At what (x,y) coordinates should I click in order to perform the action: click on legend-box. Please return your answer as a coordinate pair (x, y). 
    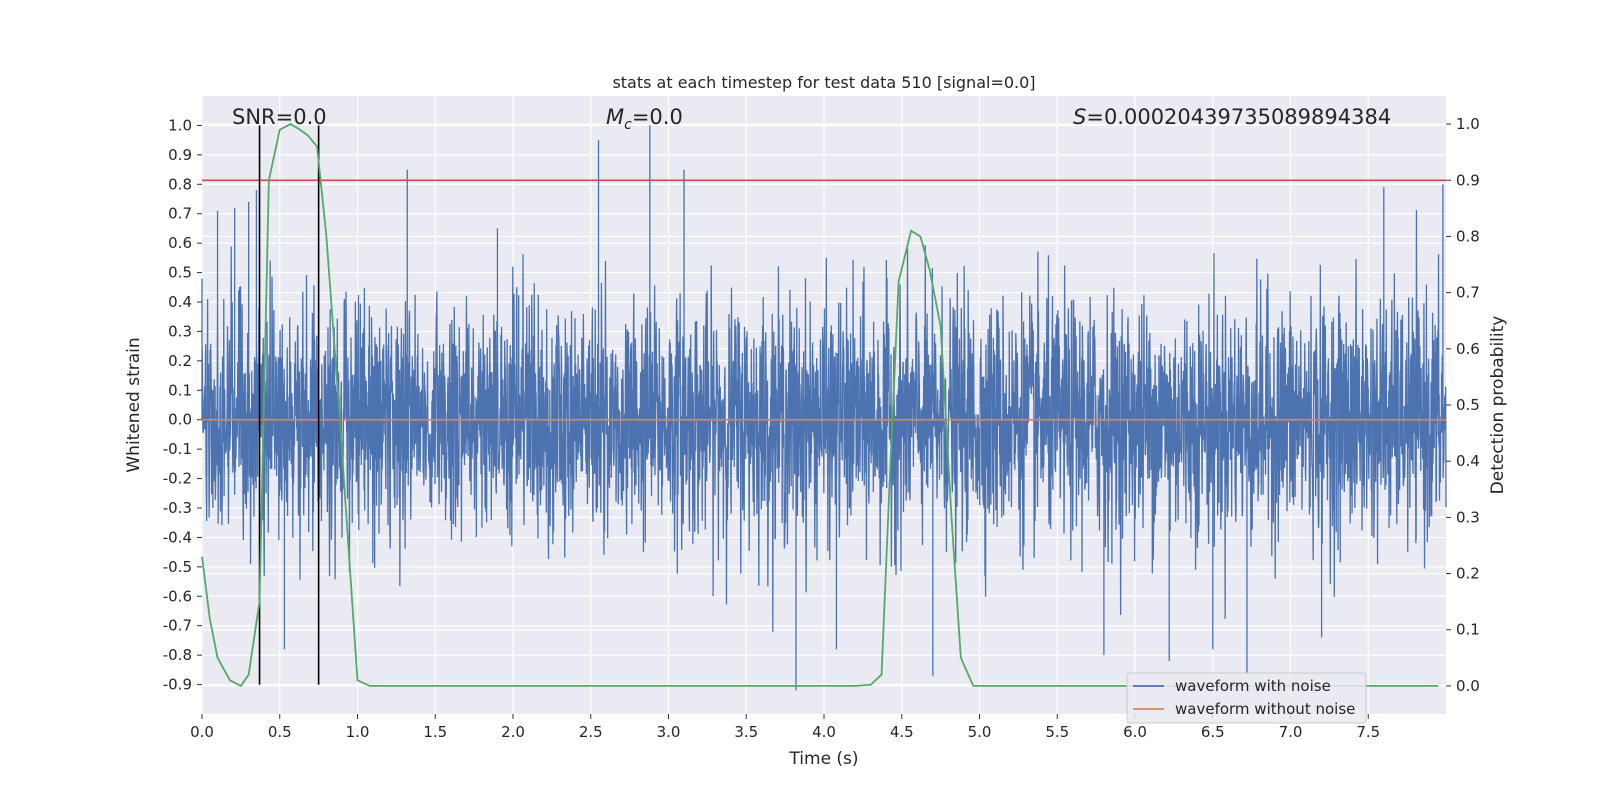
    Looking at the image, I should click on (1246, 698).